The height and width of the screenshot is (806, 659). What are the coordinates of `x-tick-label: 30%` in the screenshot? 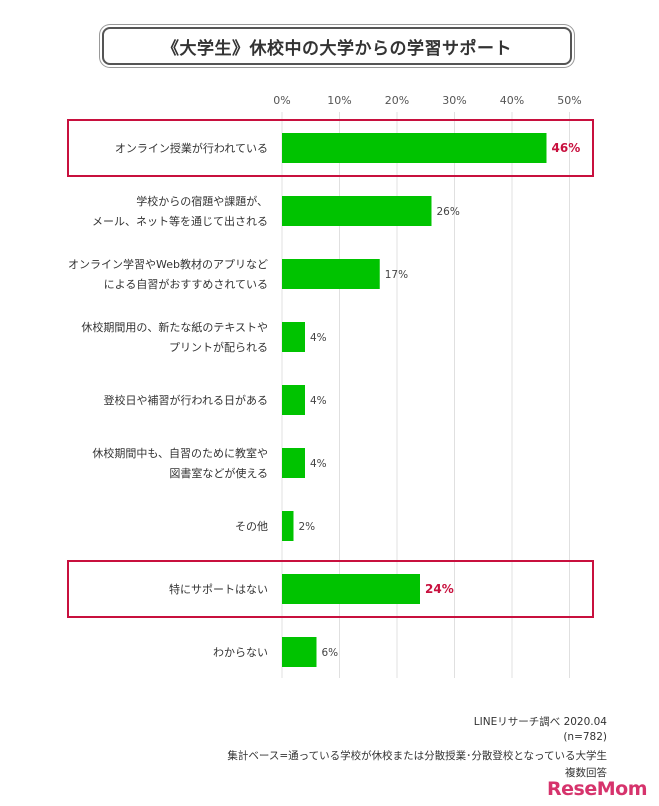 It's located at (454, 100).